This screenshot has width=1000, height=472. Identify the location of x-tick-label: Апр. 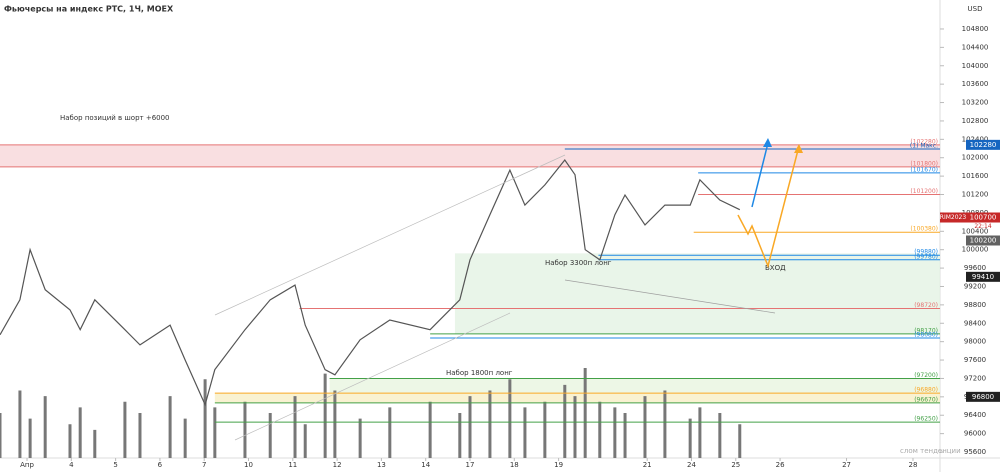
(27, 465).